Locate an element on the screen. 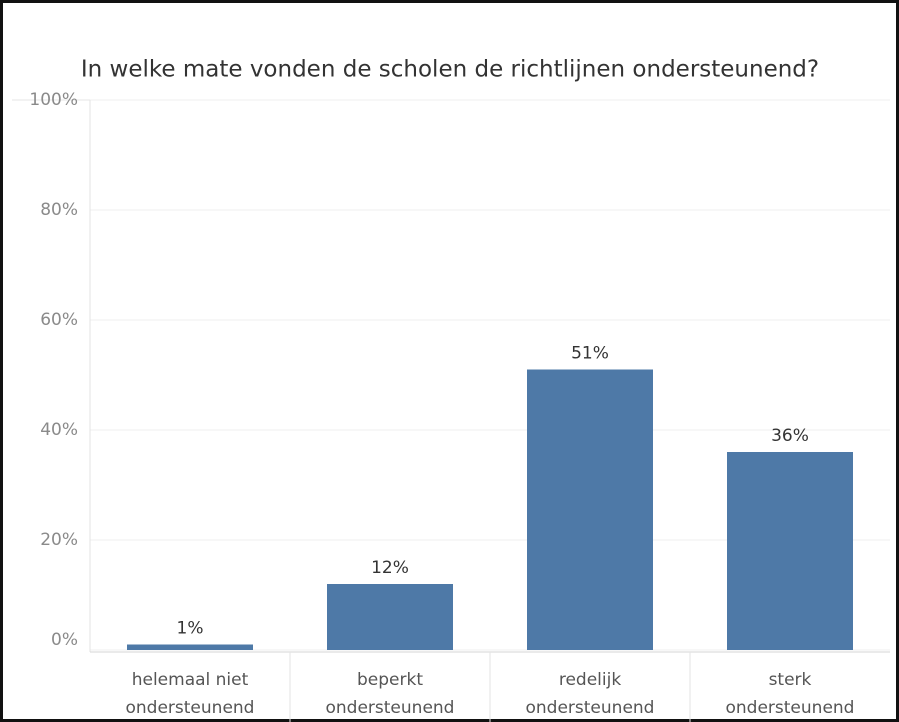  x-tick-label: helemaal niet ondersteunend is located at coordinates (190, 694).